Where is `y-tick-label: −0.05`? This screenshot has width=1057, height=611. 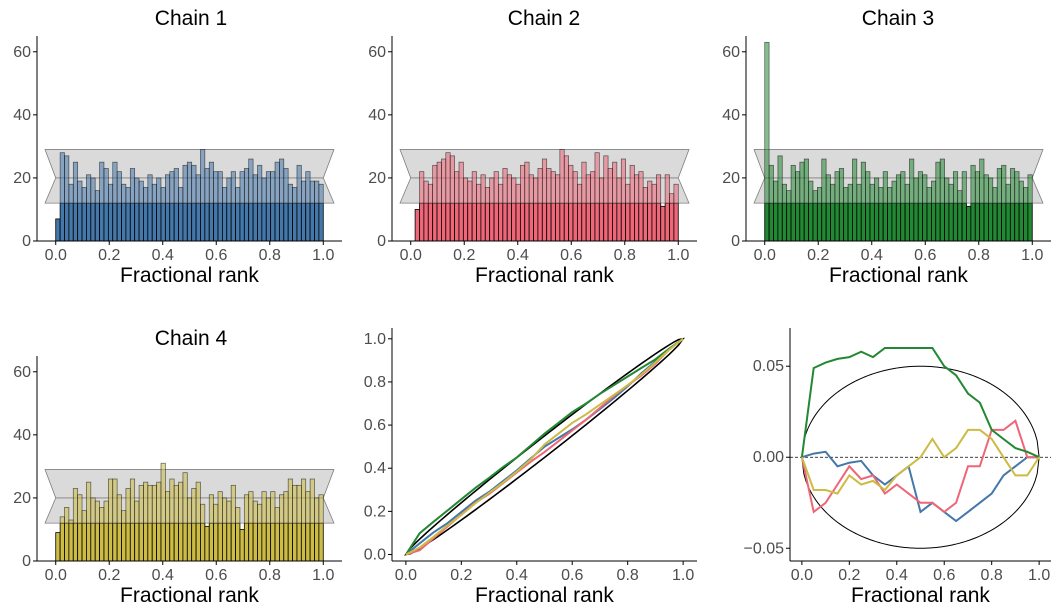 y-tick-label: −0.05 is located at coordinates (764, 548).